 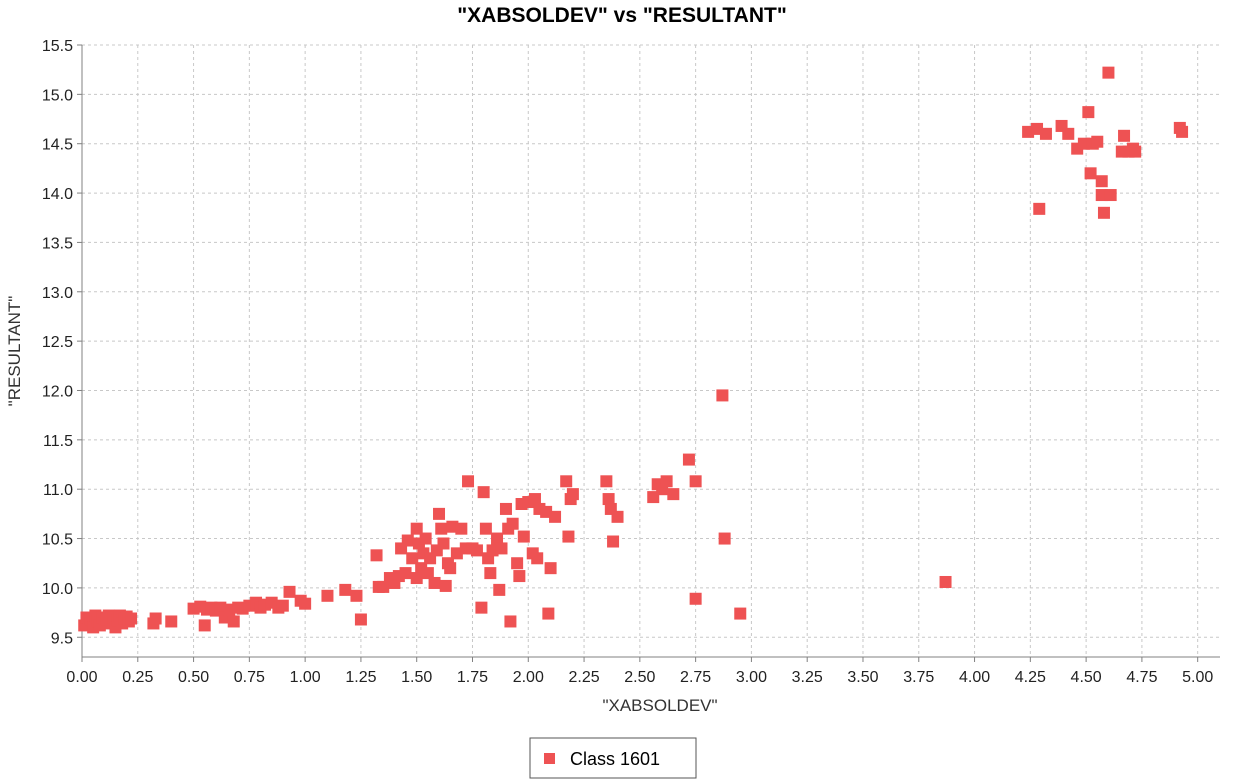 What do you see at coordinates (807, 677) in the screenshot?
I see `x-tick-label: 3.25` at bounding box center [807, 677].